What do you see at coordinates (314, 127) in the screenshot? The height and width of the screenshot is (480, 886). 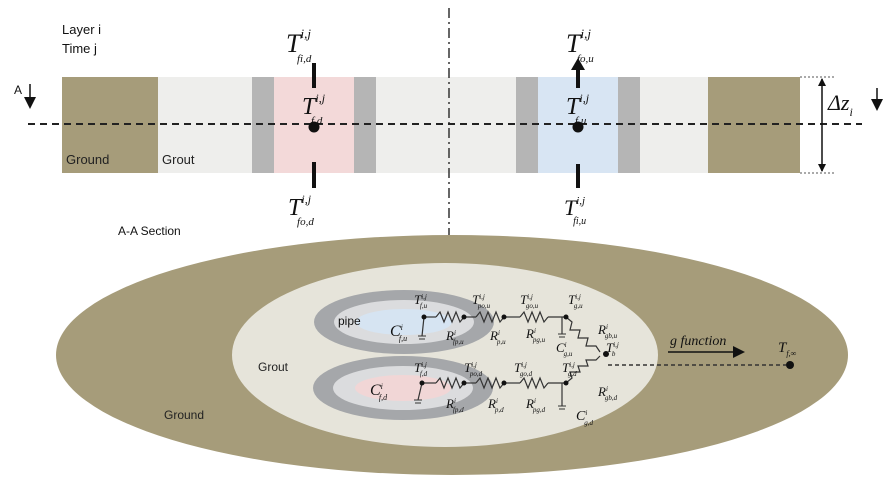 I see `node-left-fluid` at bounding box center [314, 127].